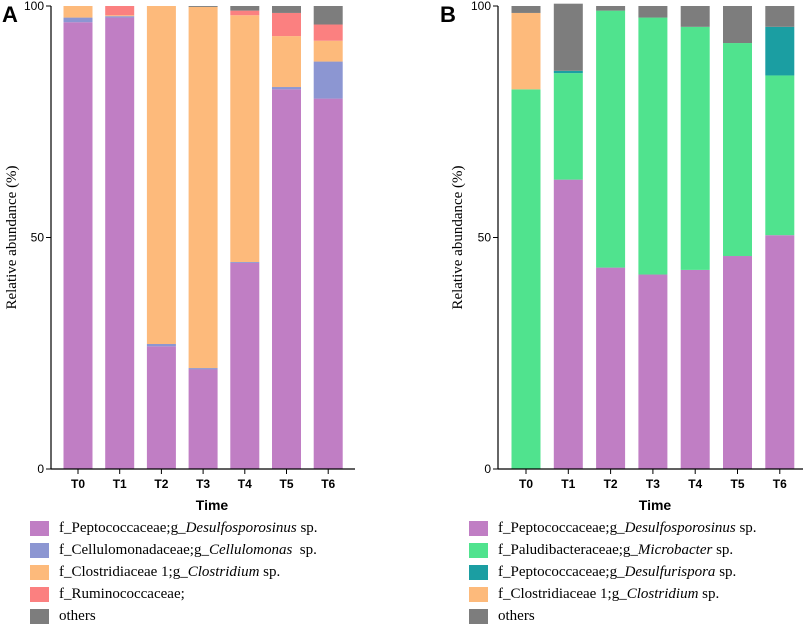 The width and height of the screenshot is (809, 629). Describe the element at coordinates (485, 238) in the screenshot. I see `panel-b-y-tick-label: 50` at that location.